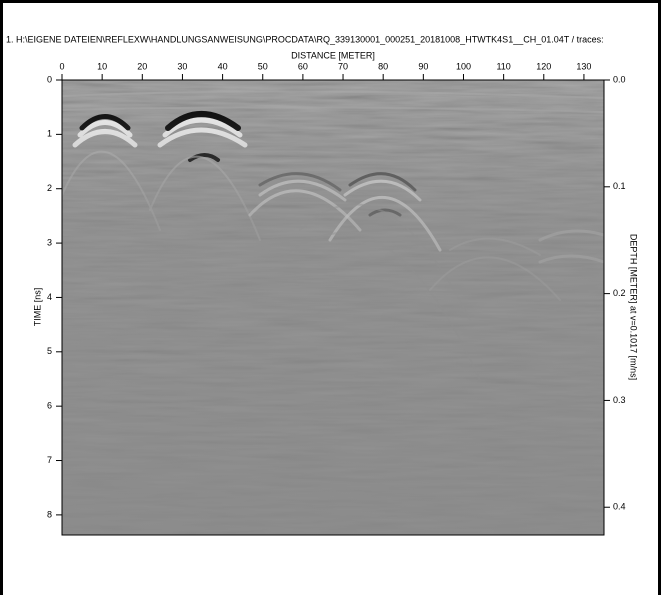 This screenshot has width=661, height=595. I want to click on x-tick-label: 100, so click(463, 66).